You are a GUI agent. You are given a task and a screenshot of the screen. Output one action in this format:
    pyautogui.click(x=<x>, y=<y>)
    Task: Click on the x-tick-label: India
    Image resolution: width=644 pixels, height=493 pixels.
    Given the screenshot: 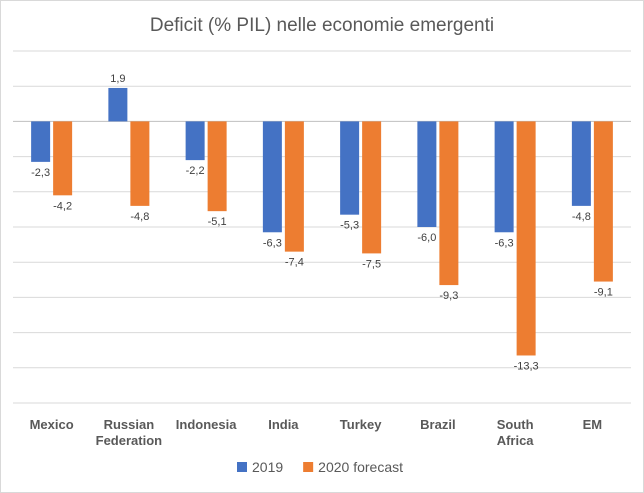 What is the action you would take?
    pyautogui.click(x=283, y=424)
    